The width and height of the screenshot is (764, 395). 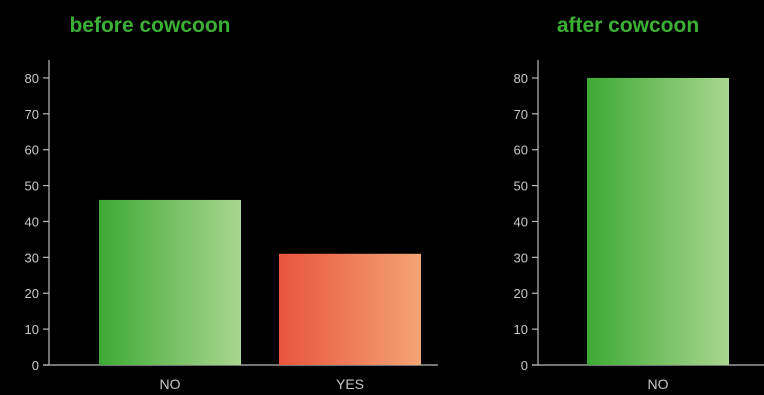 I want to click on chart-title: after cowcoon, so click(x=628, y=25).